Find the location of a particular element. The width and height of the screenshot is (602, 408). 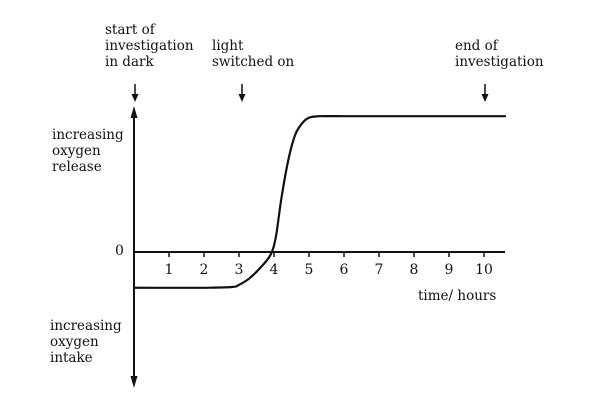

x-tick-label: 9 is located at coordinates (449, 270).